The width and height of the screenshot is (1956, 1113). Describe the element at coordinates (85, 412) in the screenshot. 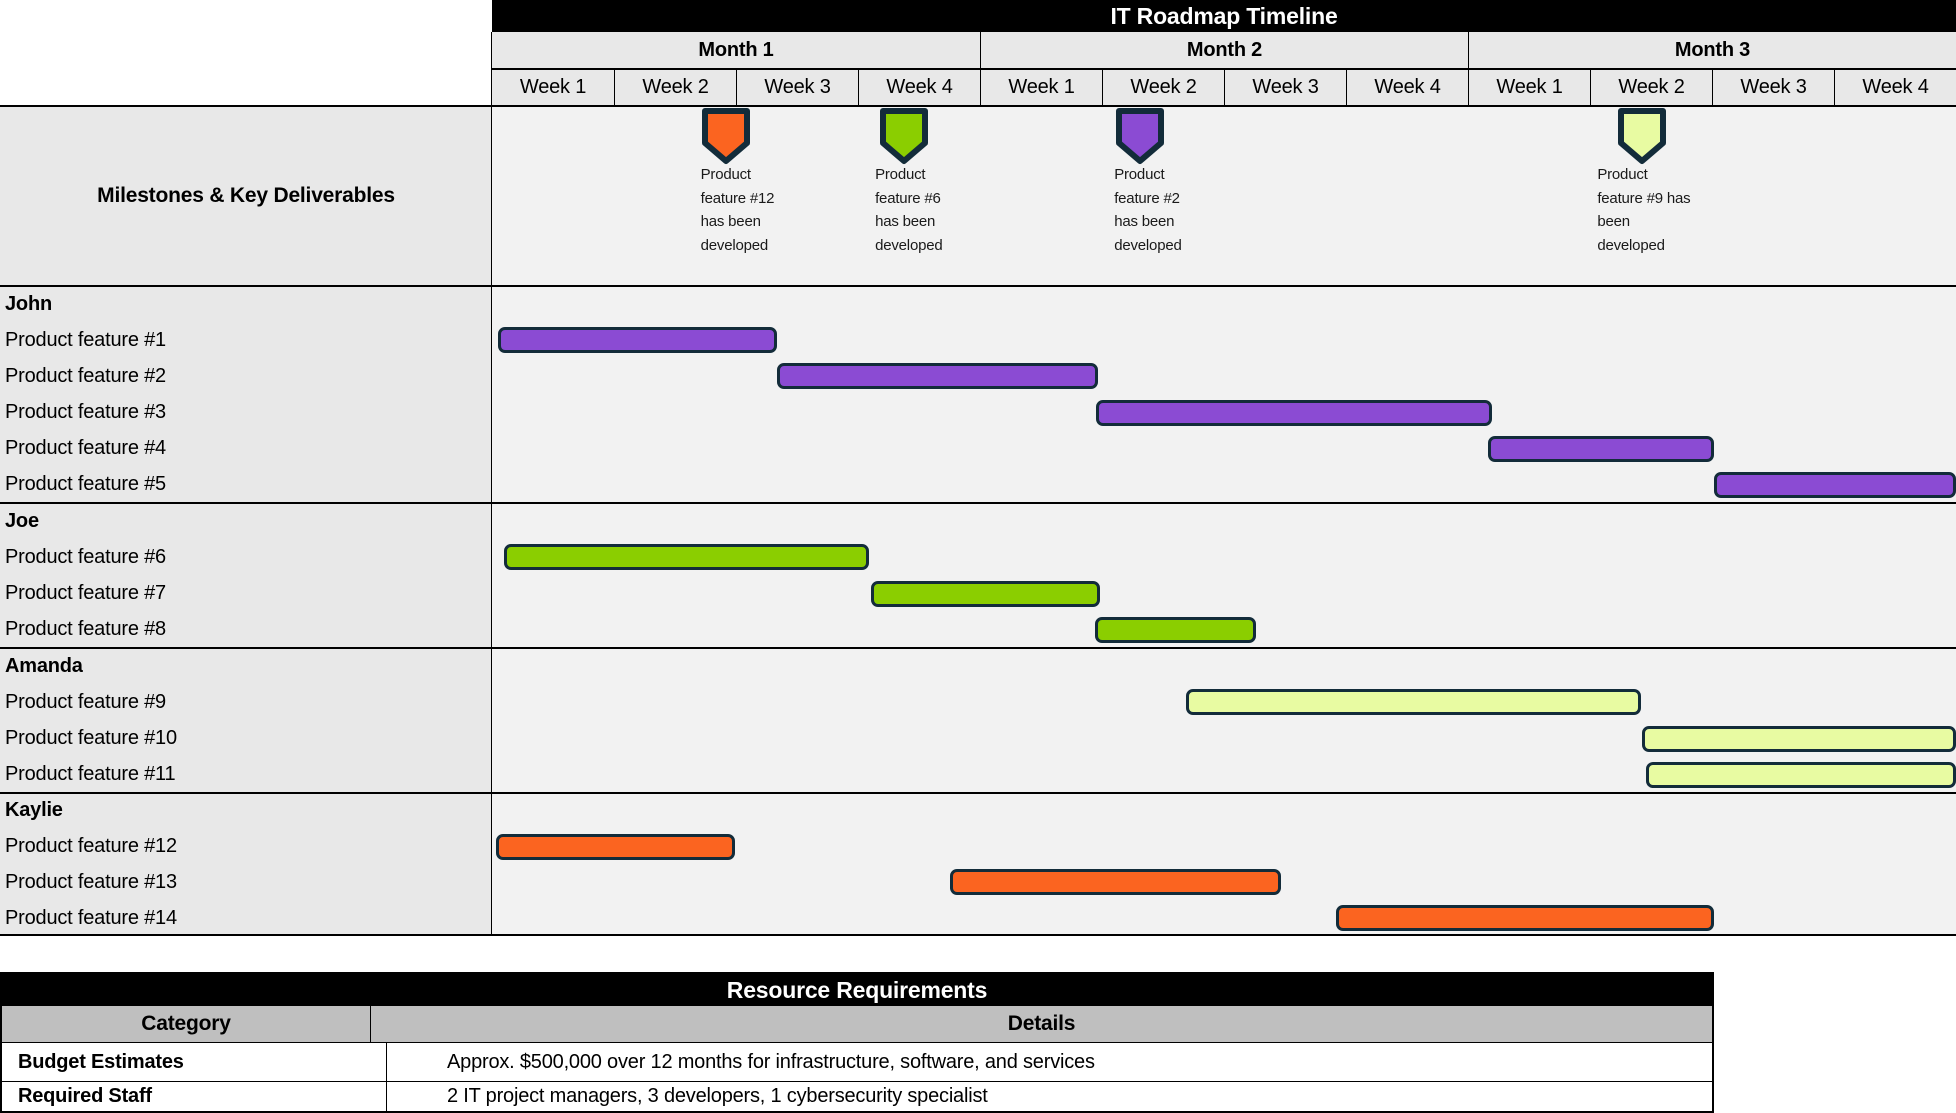

I see `task-label-1-3: Product feature #3` at that location.